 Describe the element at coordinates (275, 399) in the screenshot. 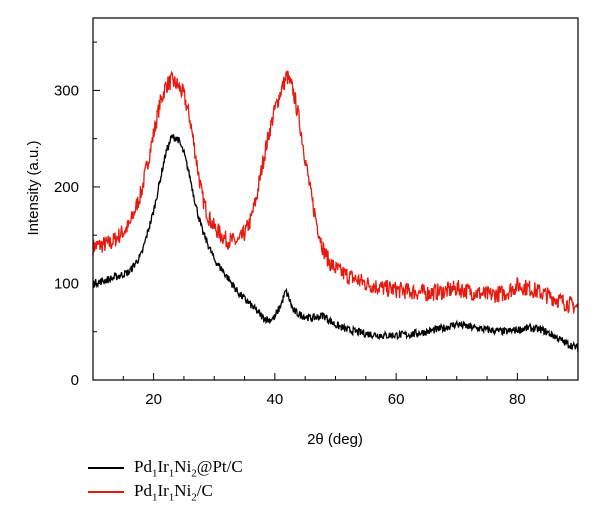

I see `x-tick-label: 40` at that location.